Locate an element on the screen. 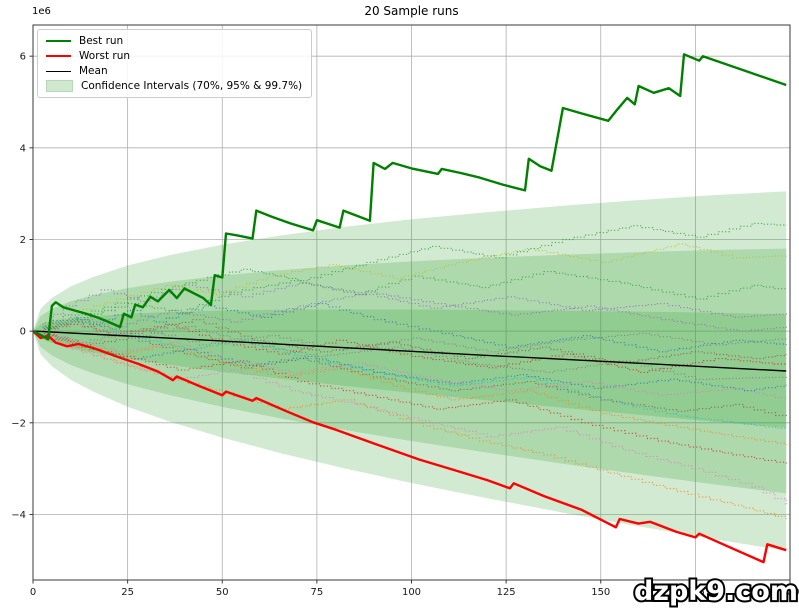 The width and height of the screenshot is (799, 614). x-tick-label: 175 is located at coordinates (695, 592).